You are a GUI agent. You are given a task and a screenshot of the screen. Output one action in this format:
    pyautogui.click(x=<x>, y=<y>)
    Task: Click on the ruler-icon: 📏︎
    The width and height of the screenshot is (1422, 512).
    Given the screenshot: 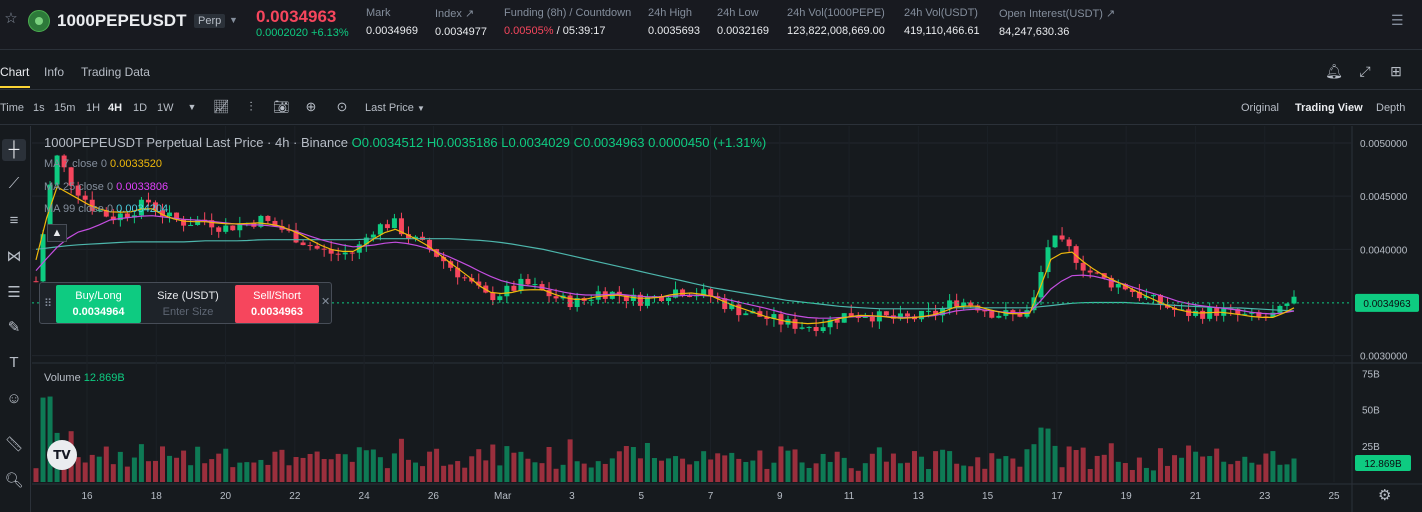 What is the action you would take?
    pyautogui.click(x=14, y=444)
    